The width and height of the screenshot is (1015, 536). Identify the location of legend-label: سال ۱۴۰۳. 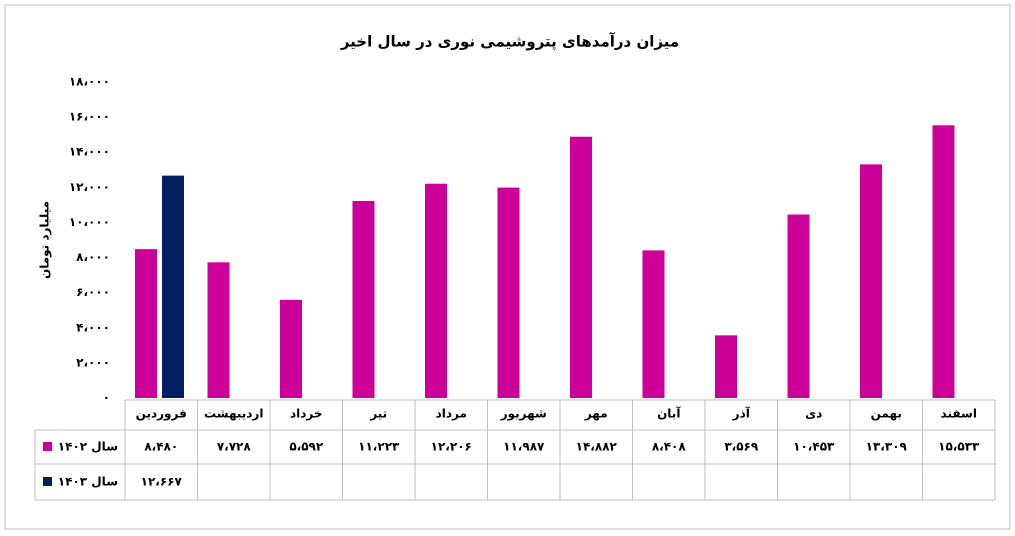
(88, 482).